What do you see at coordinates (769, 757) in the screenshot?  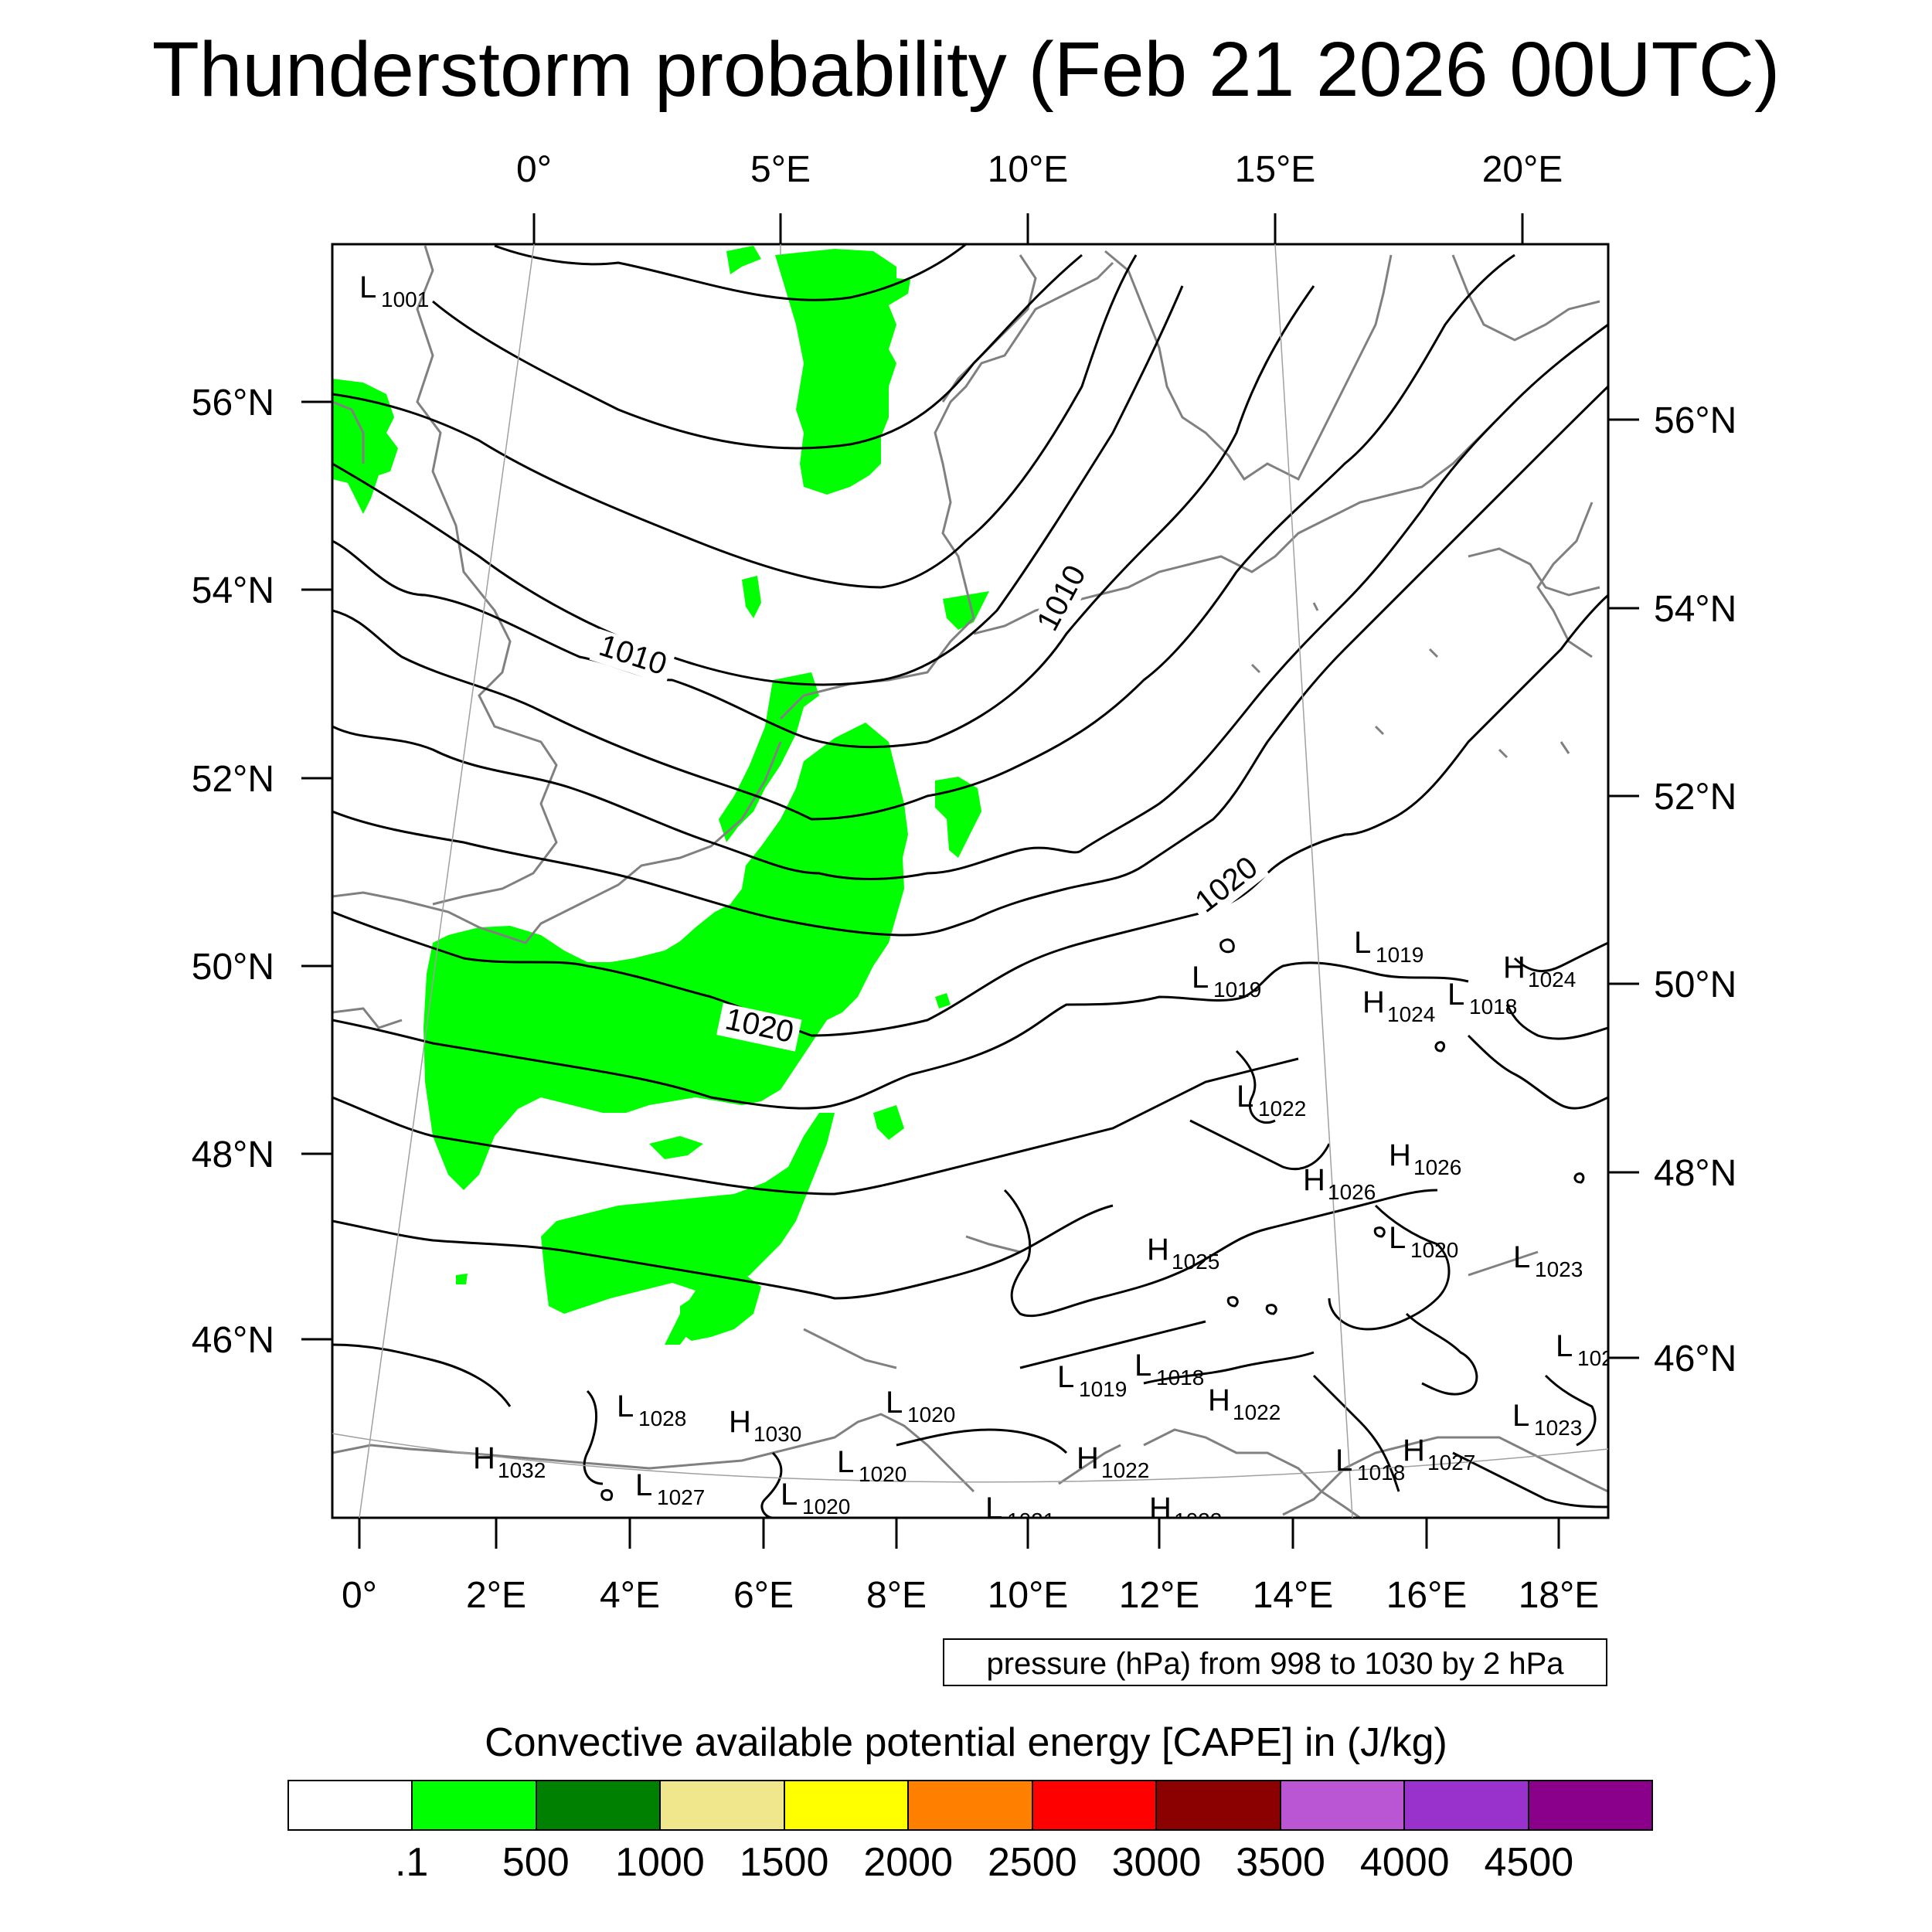 I see `cape-area-netherlands` at bounding box center [769, 757].